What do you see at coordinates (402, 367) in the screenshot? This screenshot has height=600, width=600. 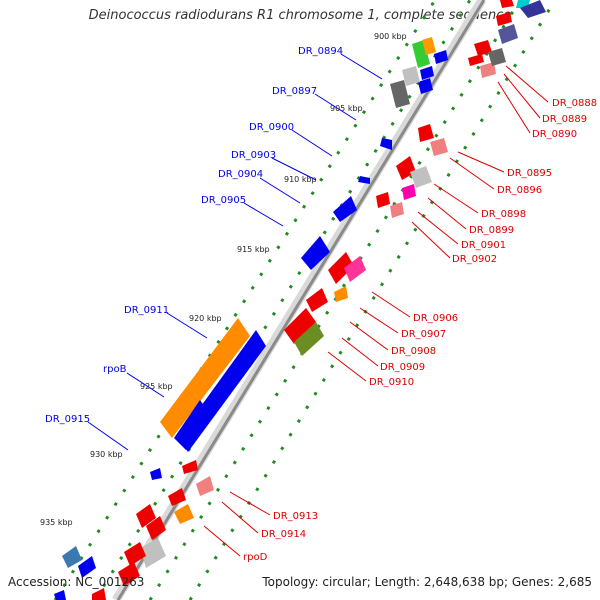 I see `gene-label-DR_0909: DR_0909` at bounding box center [402, 367].